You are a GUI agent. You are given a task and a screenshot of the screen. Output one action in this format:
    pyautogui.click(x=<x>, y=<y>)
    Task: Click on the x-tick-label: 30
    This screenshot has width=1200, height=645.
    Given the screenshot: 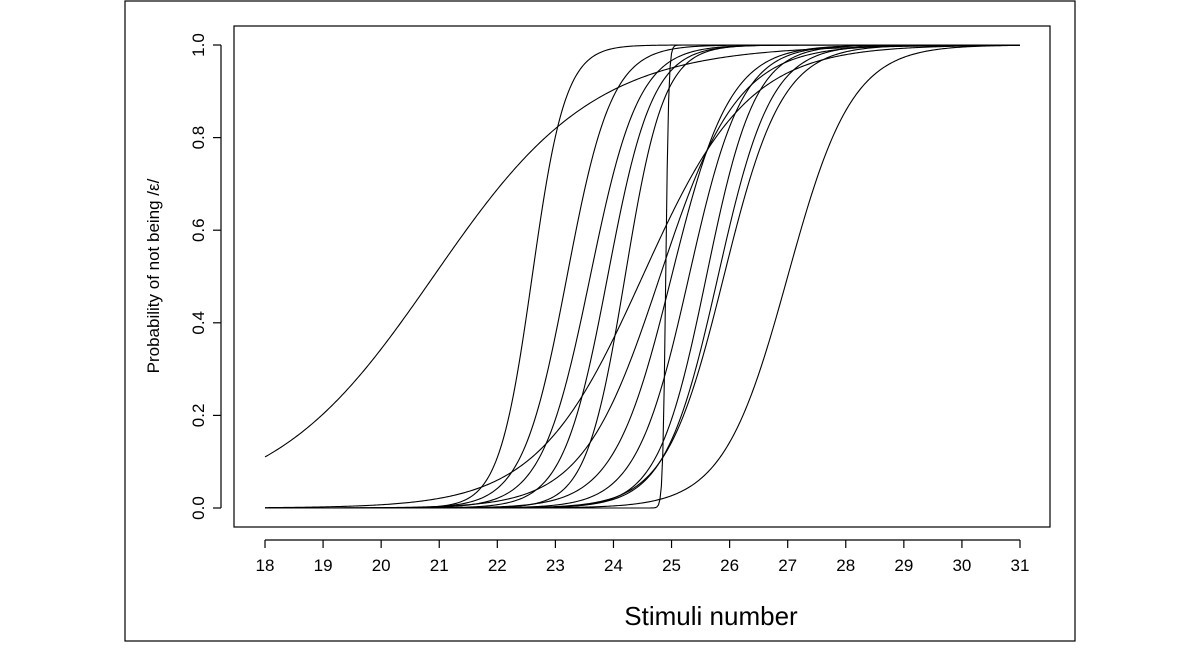 What is the action you would take?
    pyautogui.click(x=961, y=565)
    